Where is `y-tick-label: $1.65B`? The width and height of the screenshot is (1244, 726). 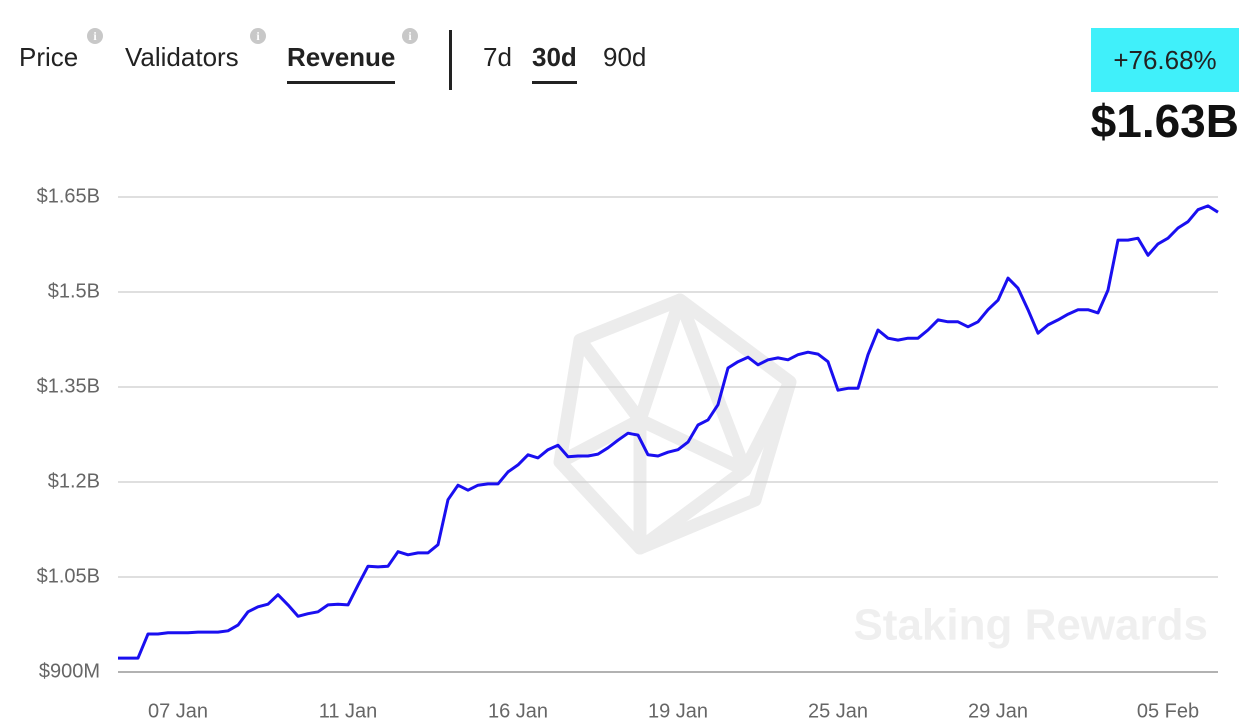
y-tick-label: $1.65B is located at coordinates (68, 196).